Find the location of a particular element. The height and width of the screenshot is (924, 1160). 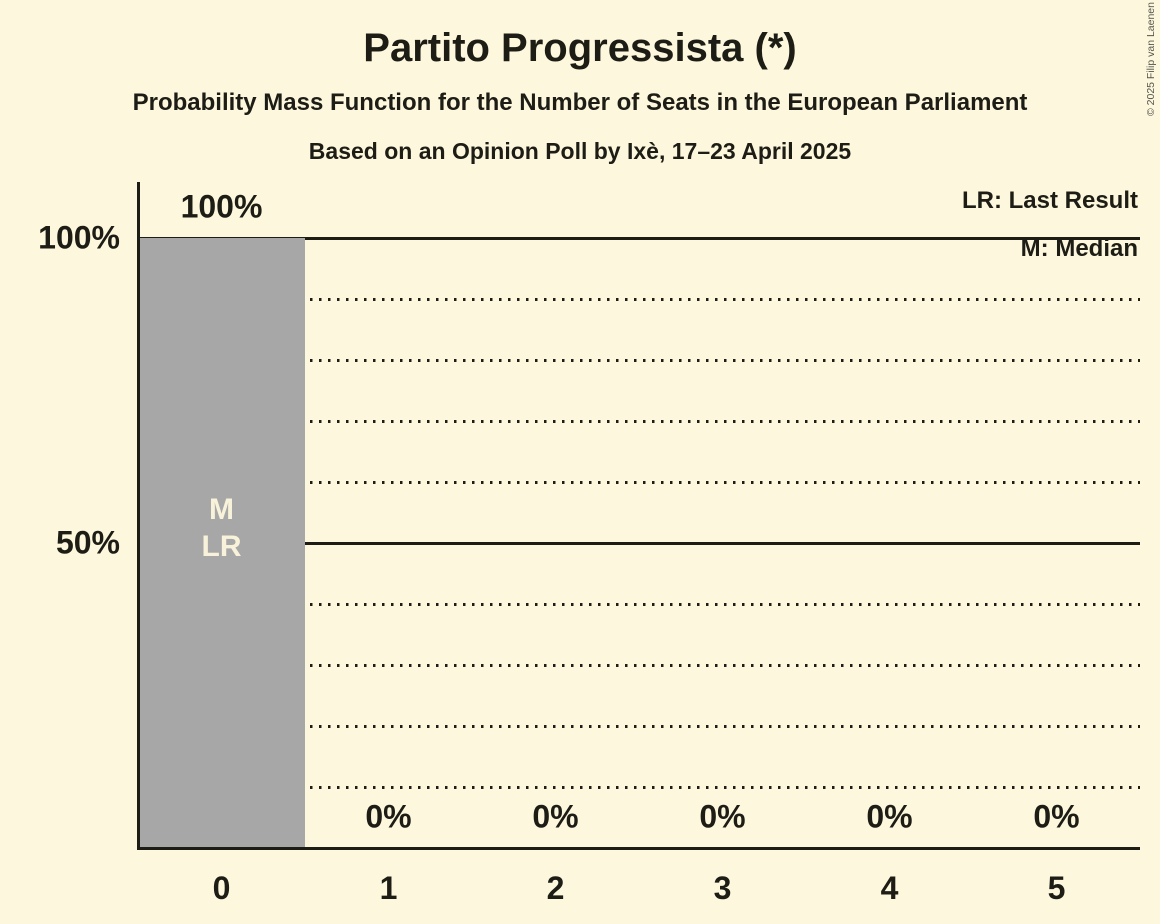

value-label-seats-1: 0% is located at coordinates (388, 816).